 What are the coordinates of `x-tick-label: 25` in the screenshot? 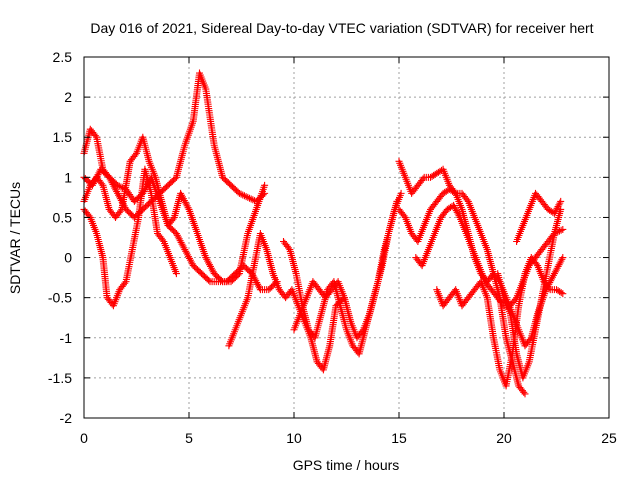 It's located at (609, 438).